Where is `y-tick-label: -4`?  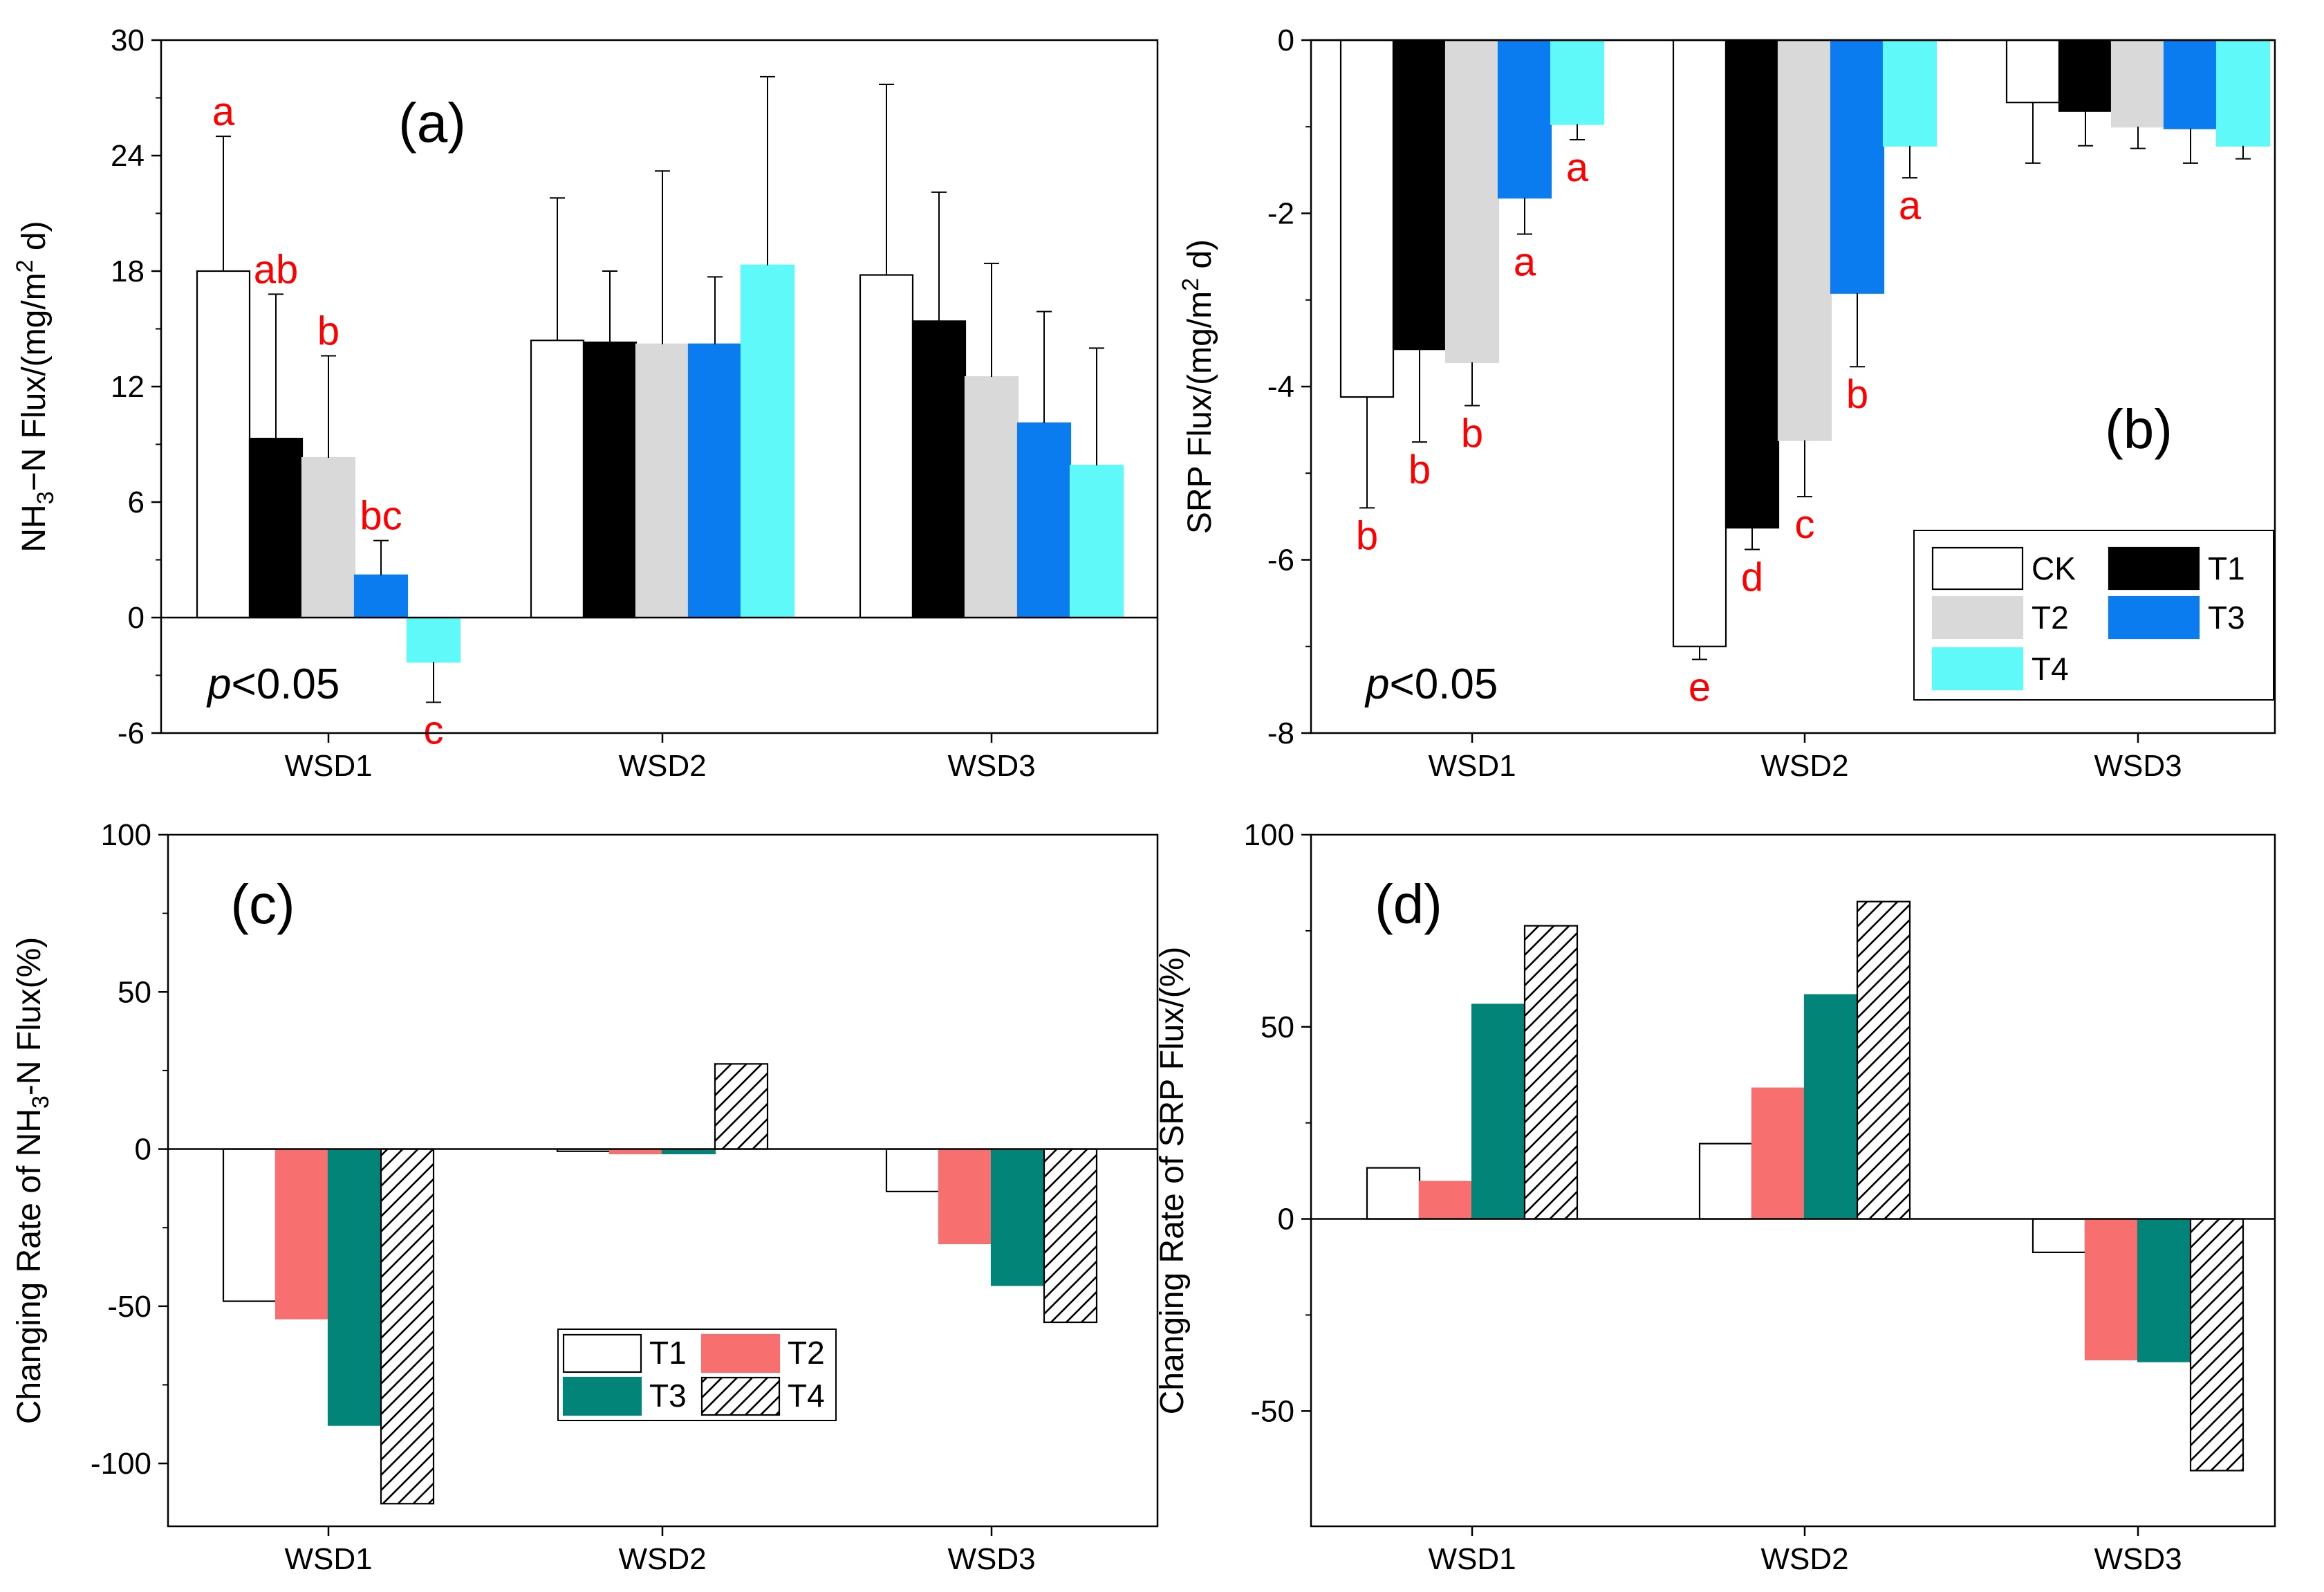
y-tick-label: -4 is located at coordinates (1280, 387).